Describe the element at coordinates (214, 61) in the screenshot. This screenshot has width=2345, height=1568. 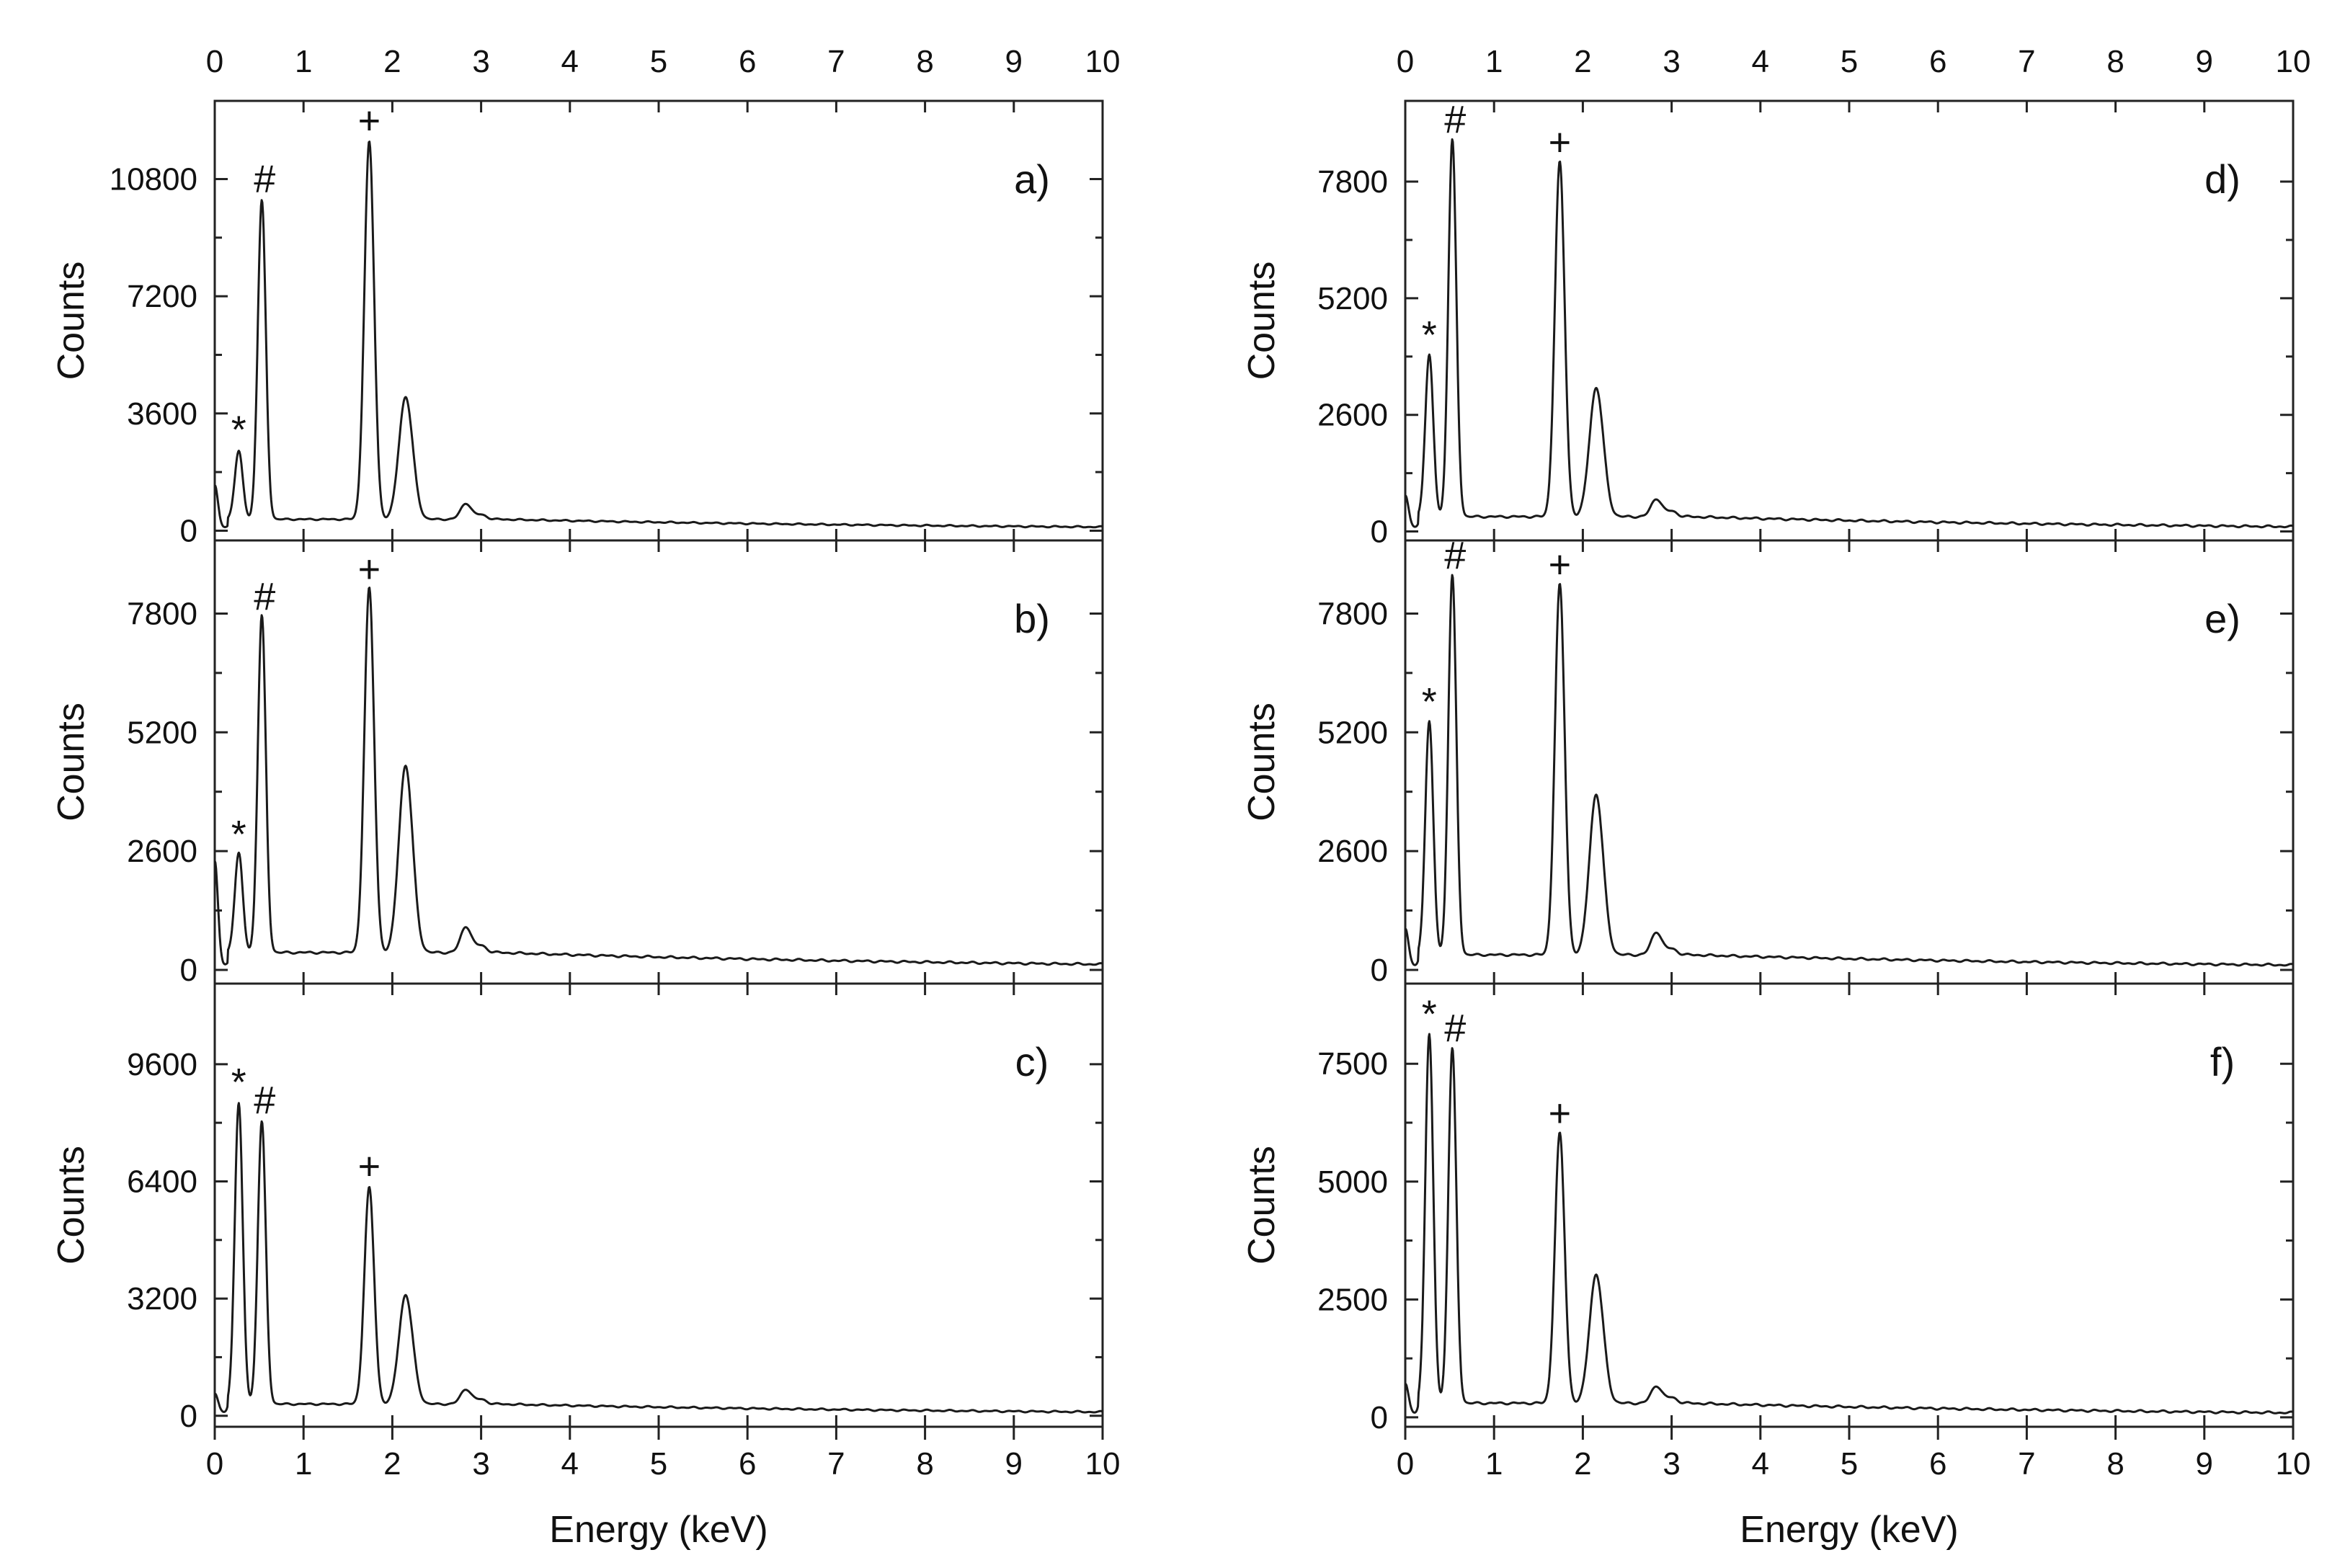
I see `x-tick-label-top: 0` at that location.